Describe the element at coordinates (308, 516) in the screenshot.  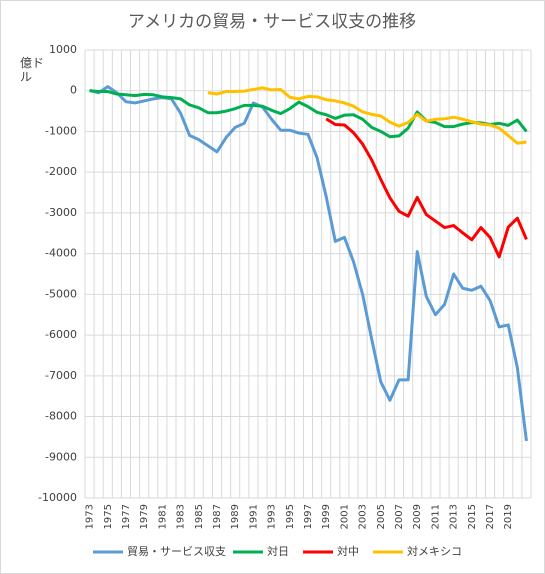
I see `x-tick-label: 1997` at that location.